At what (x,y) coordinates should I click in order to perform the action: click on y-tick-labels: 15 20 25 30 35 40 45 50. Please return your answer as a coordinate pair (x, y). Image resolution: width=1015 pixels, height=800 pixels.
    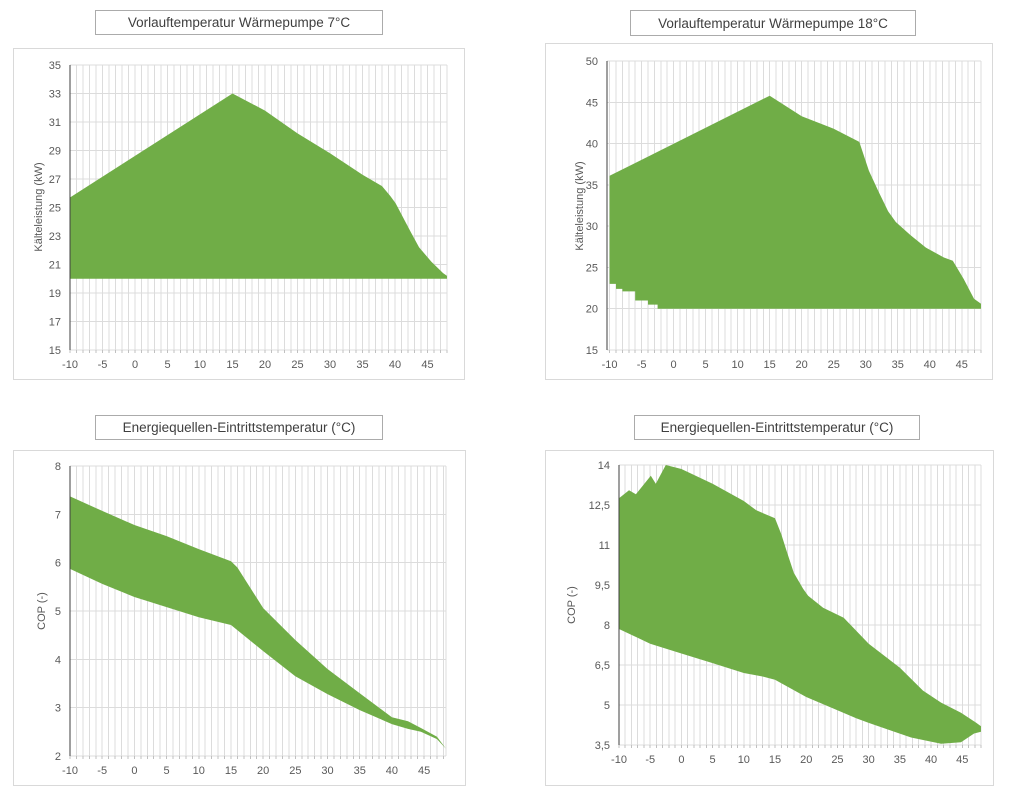
    Looking at the image, I should click on (592, 206).